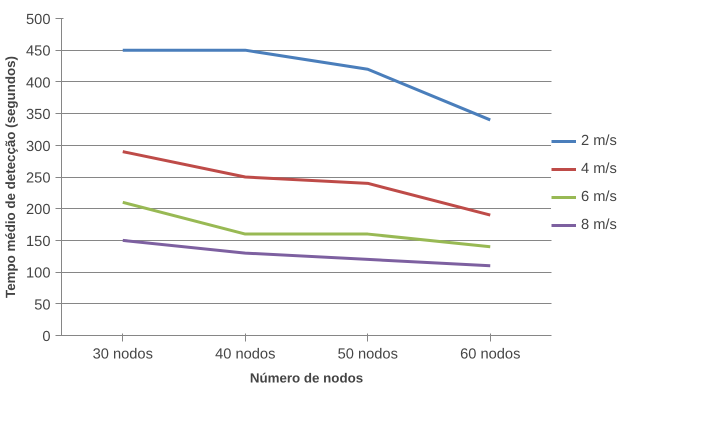 This screenshot has width=714, height=430. Describe the element at coordinates (490, 354) in the screenshot. I see `x-tick-label: 60 nodos` at that location.